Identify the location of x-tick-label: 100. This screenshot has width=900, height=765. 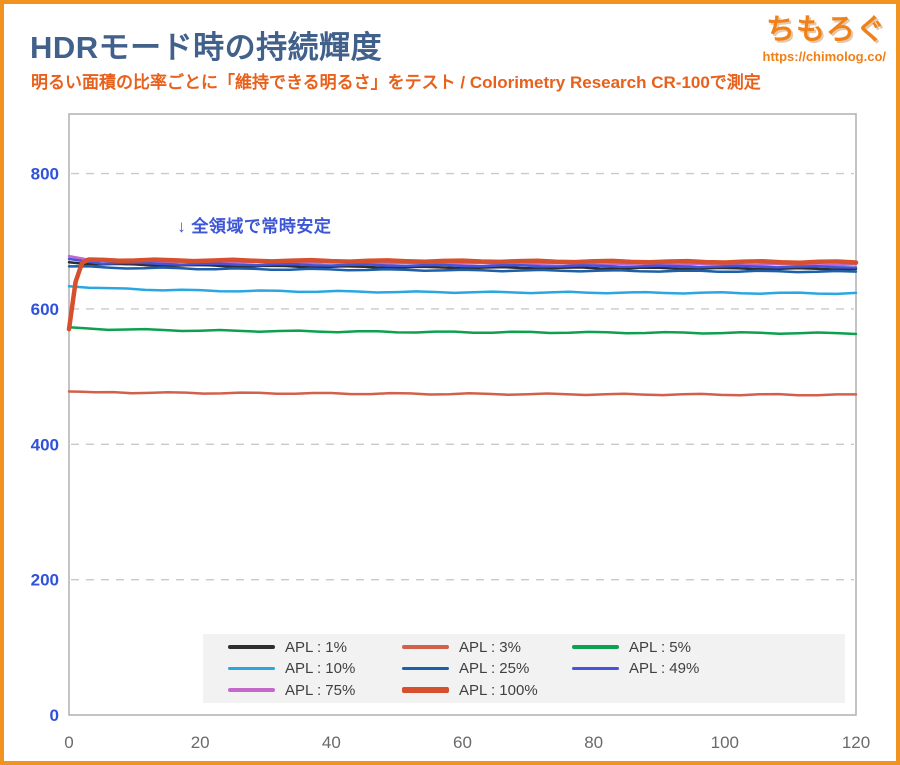
(725, 742).